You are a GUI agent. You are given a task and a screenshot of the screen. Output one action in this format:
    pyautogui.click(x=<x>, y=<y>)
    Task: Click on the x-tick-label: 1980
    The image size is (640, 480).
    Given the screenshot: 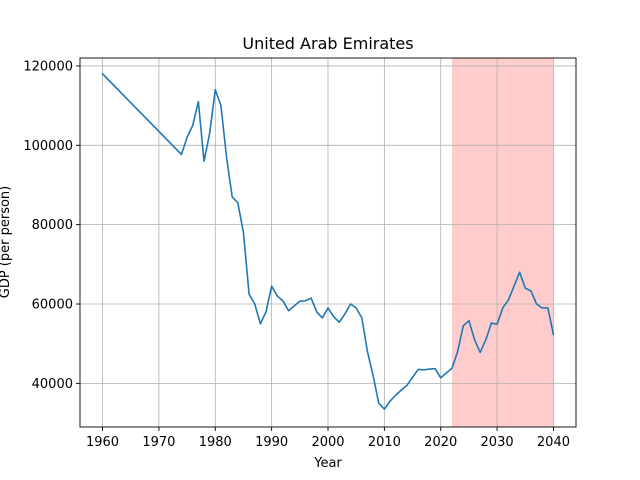 What is the action you would take?
    pyautogui.click(x=215, y=442)
    